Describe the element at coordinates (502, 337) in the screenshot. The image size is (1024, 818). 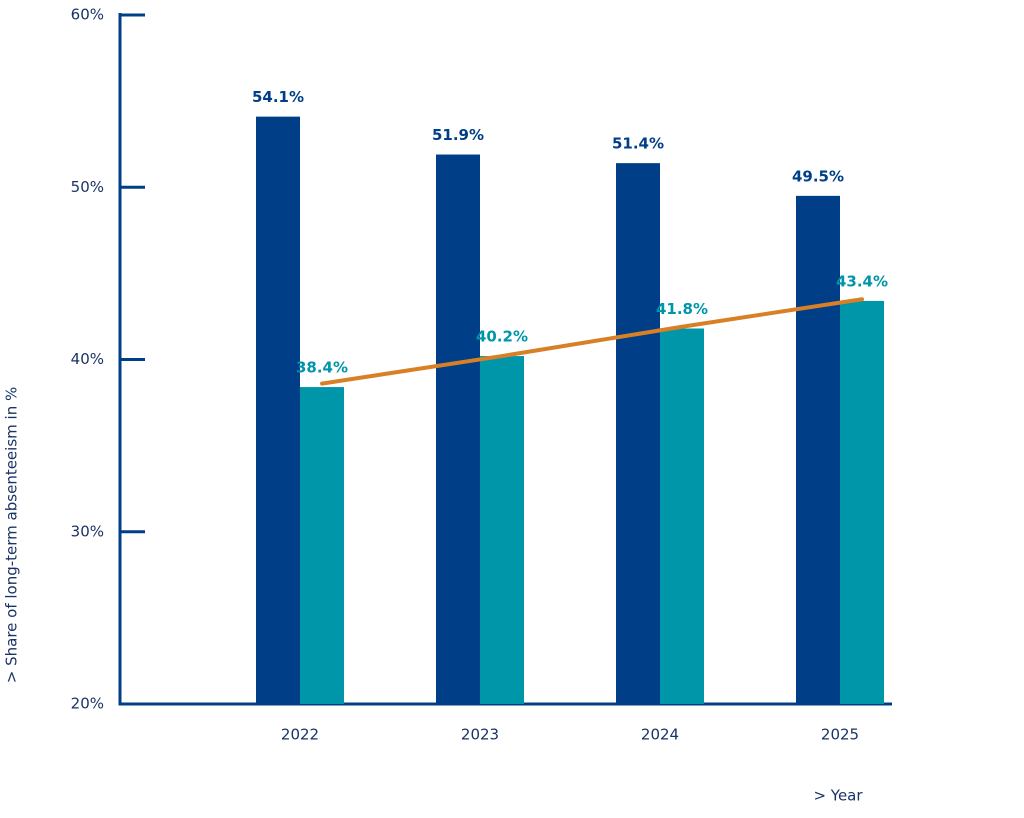
I see `value-label: 40.2%` at that location.